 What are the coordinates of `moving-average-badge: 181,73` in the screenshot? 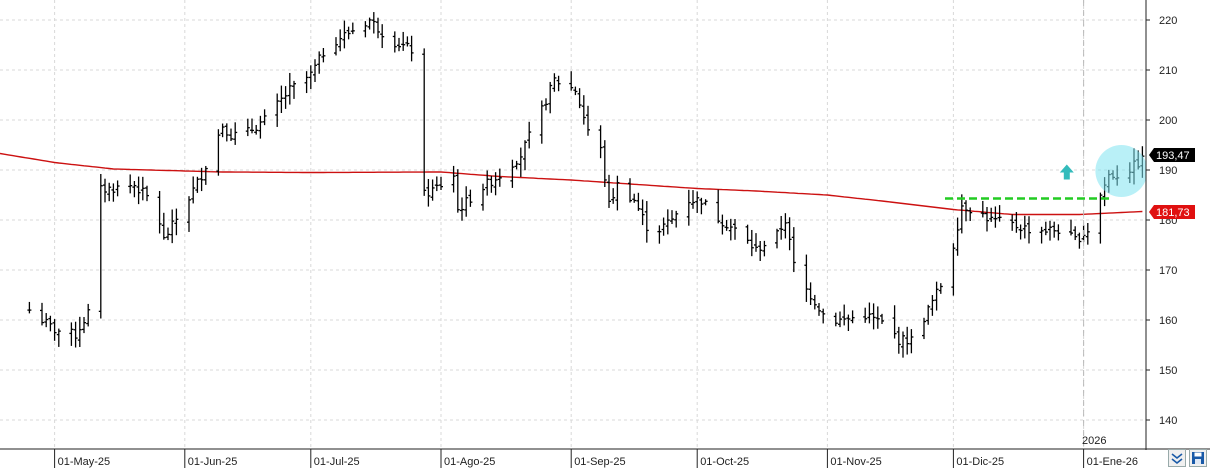 It's located at (1172, 212).